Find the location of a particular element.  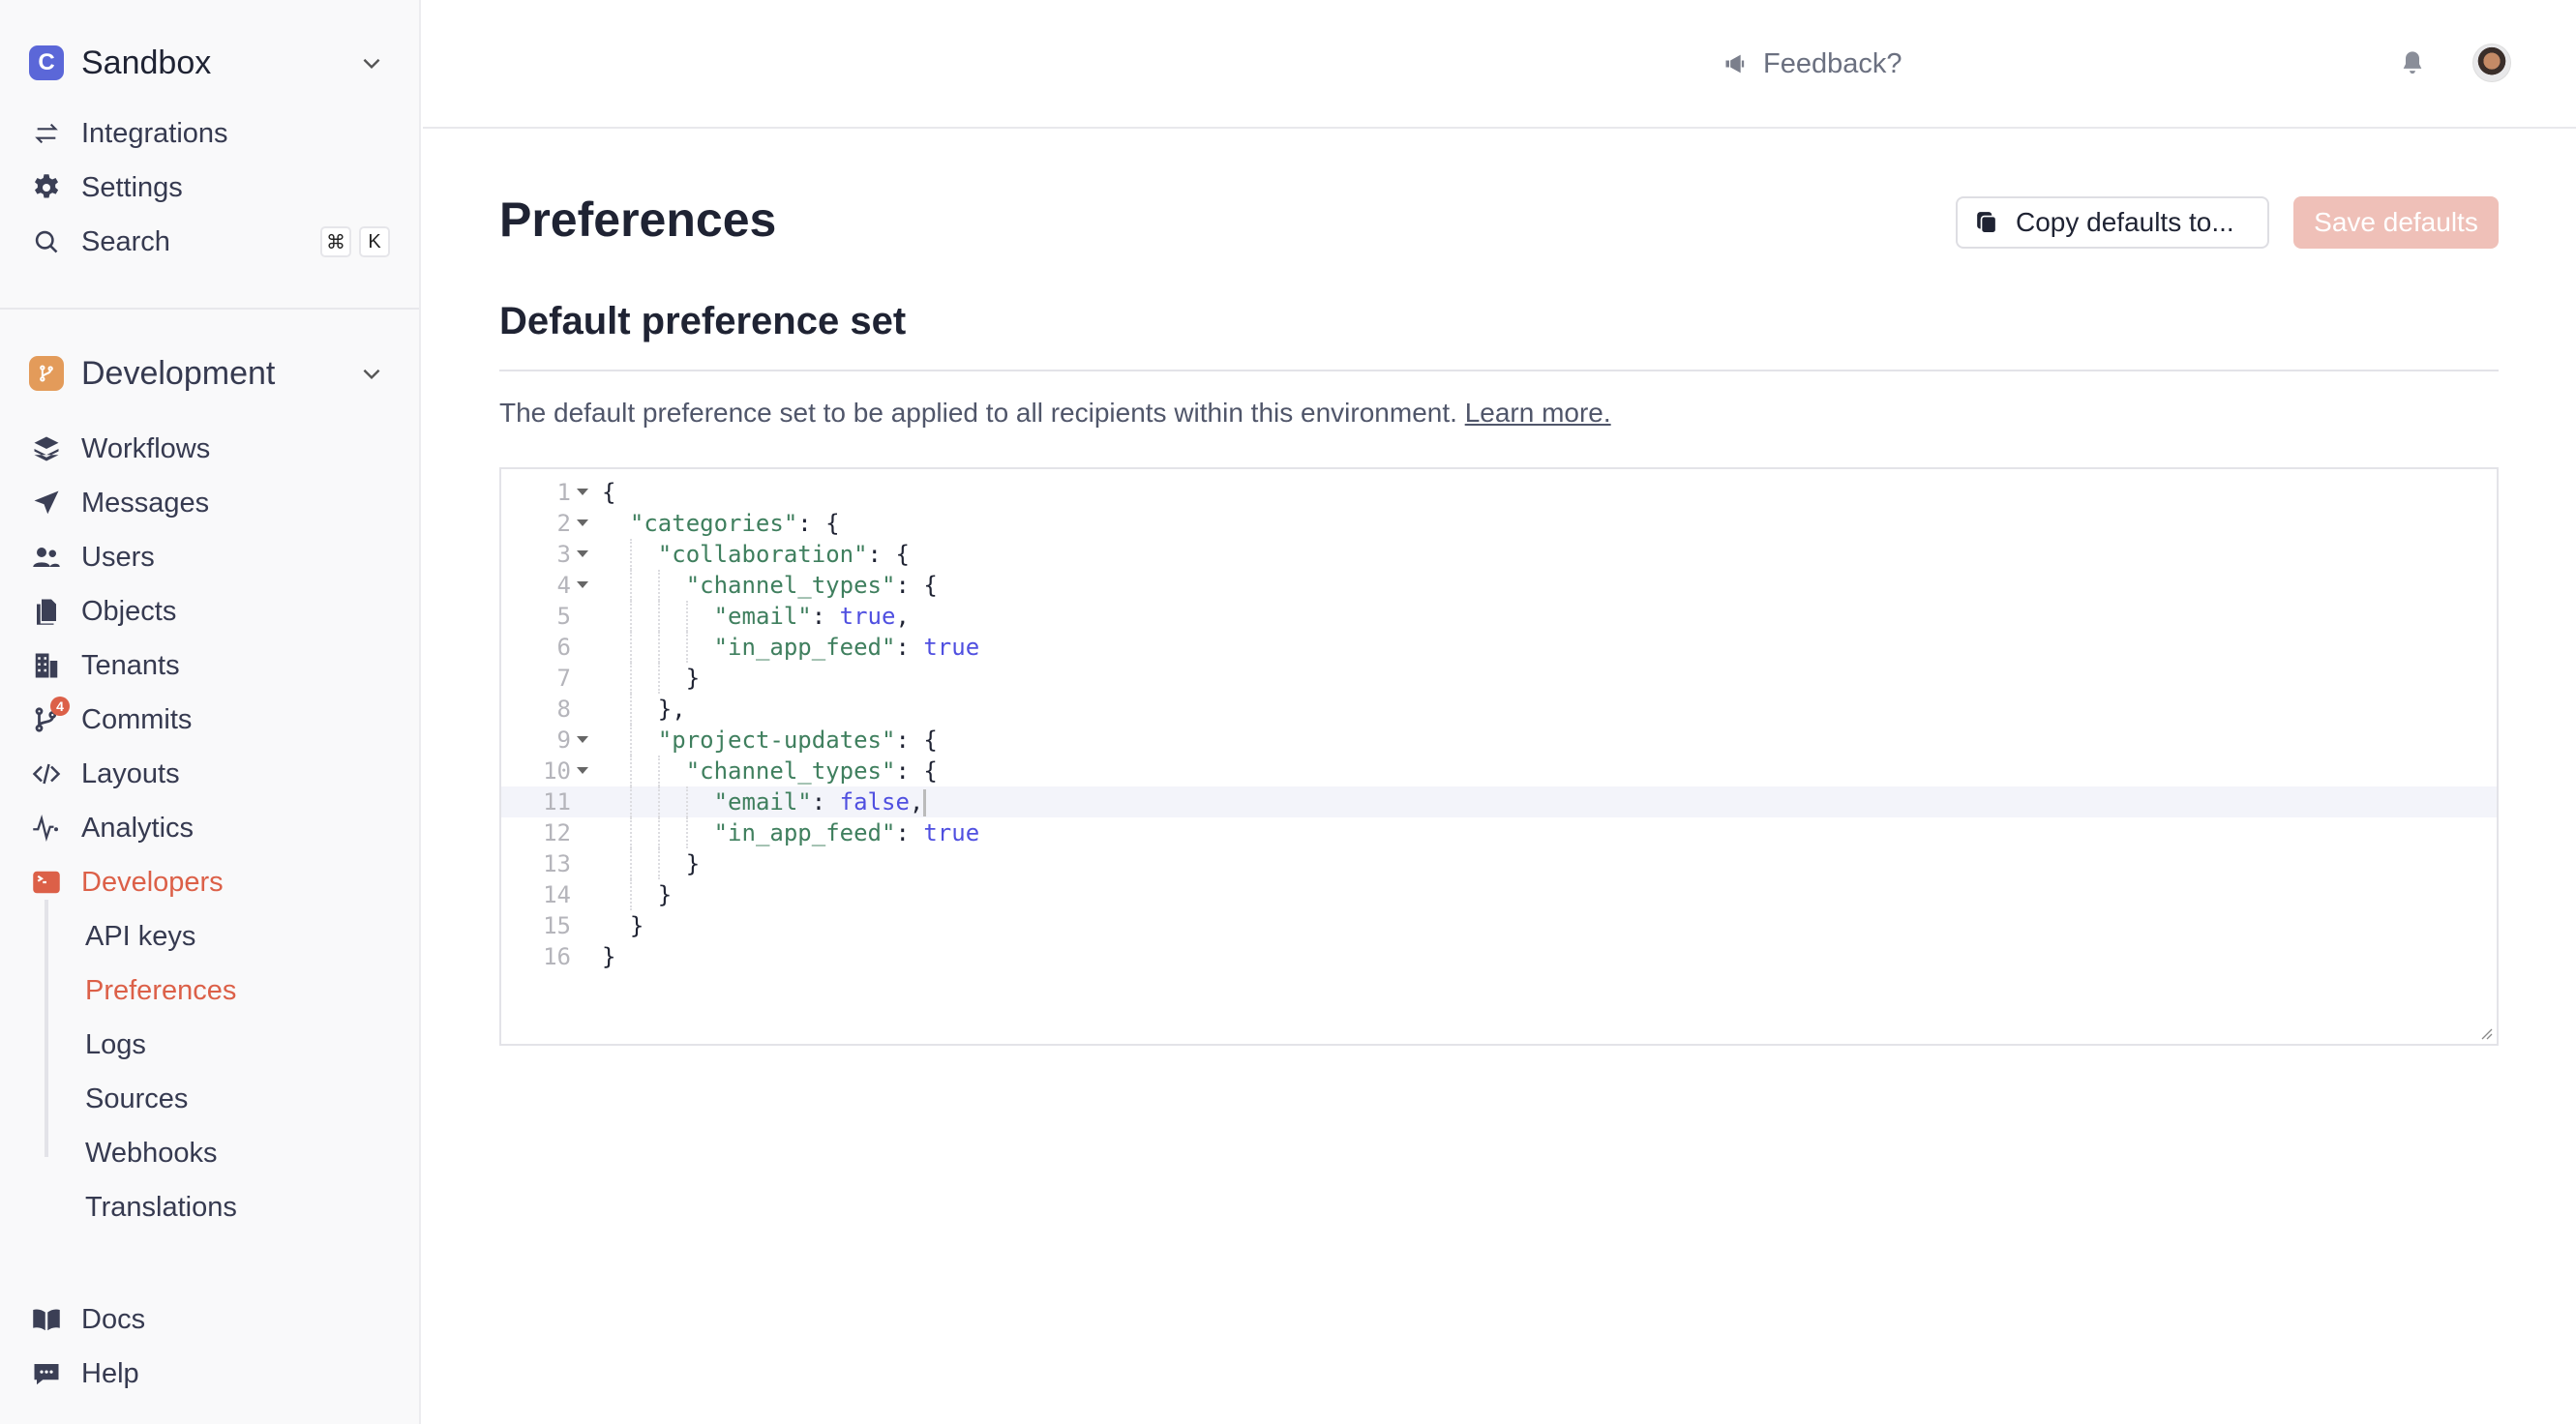

code-line: 6 "in_app_feed": true is located at coordinates (1499, 647).